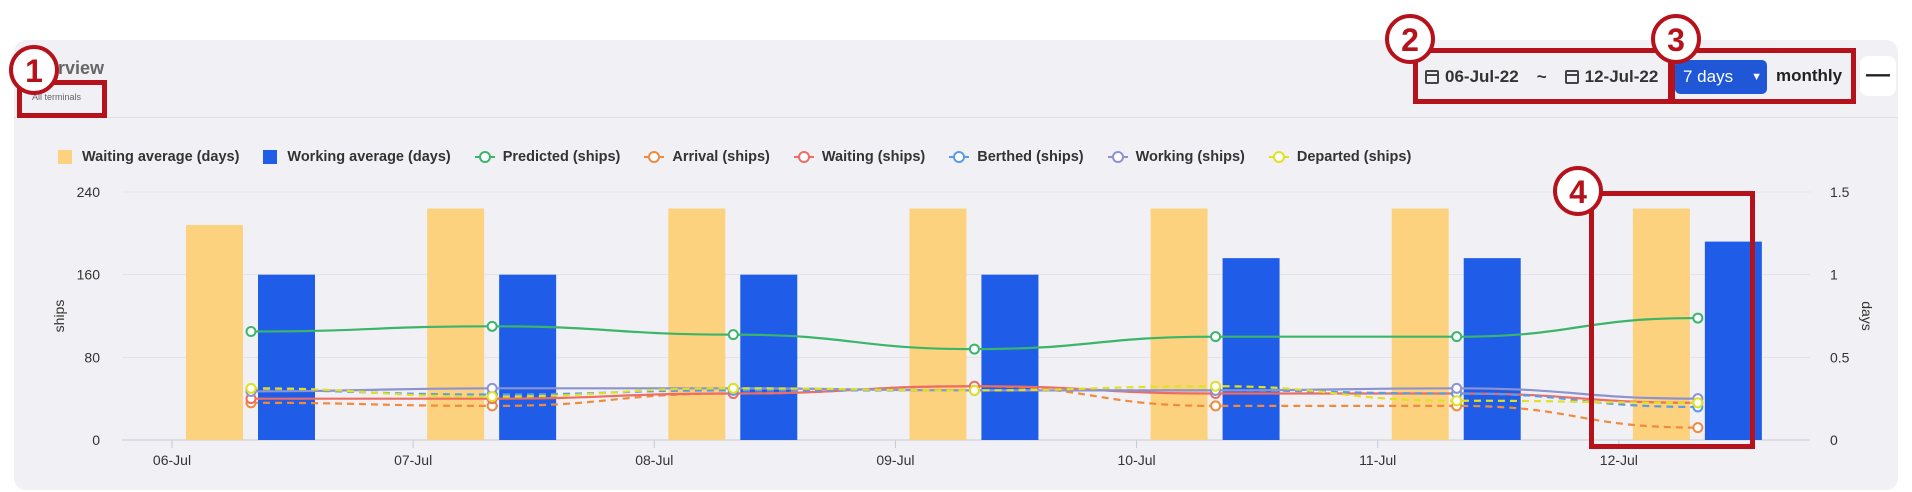  Describe the element at coordinates (57, 97) in the screenshot. I see `terminal-filter-label: All terminals` at that location.